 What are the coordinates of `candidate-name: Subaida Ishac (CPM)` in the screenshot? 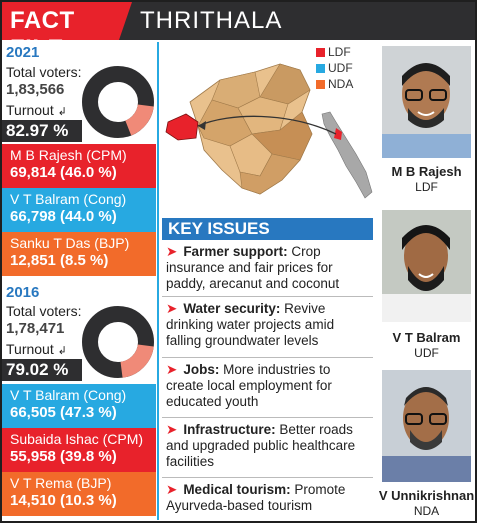 It's located at (77, 439).